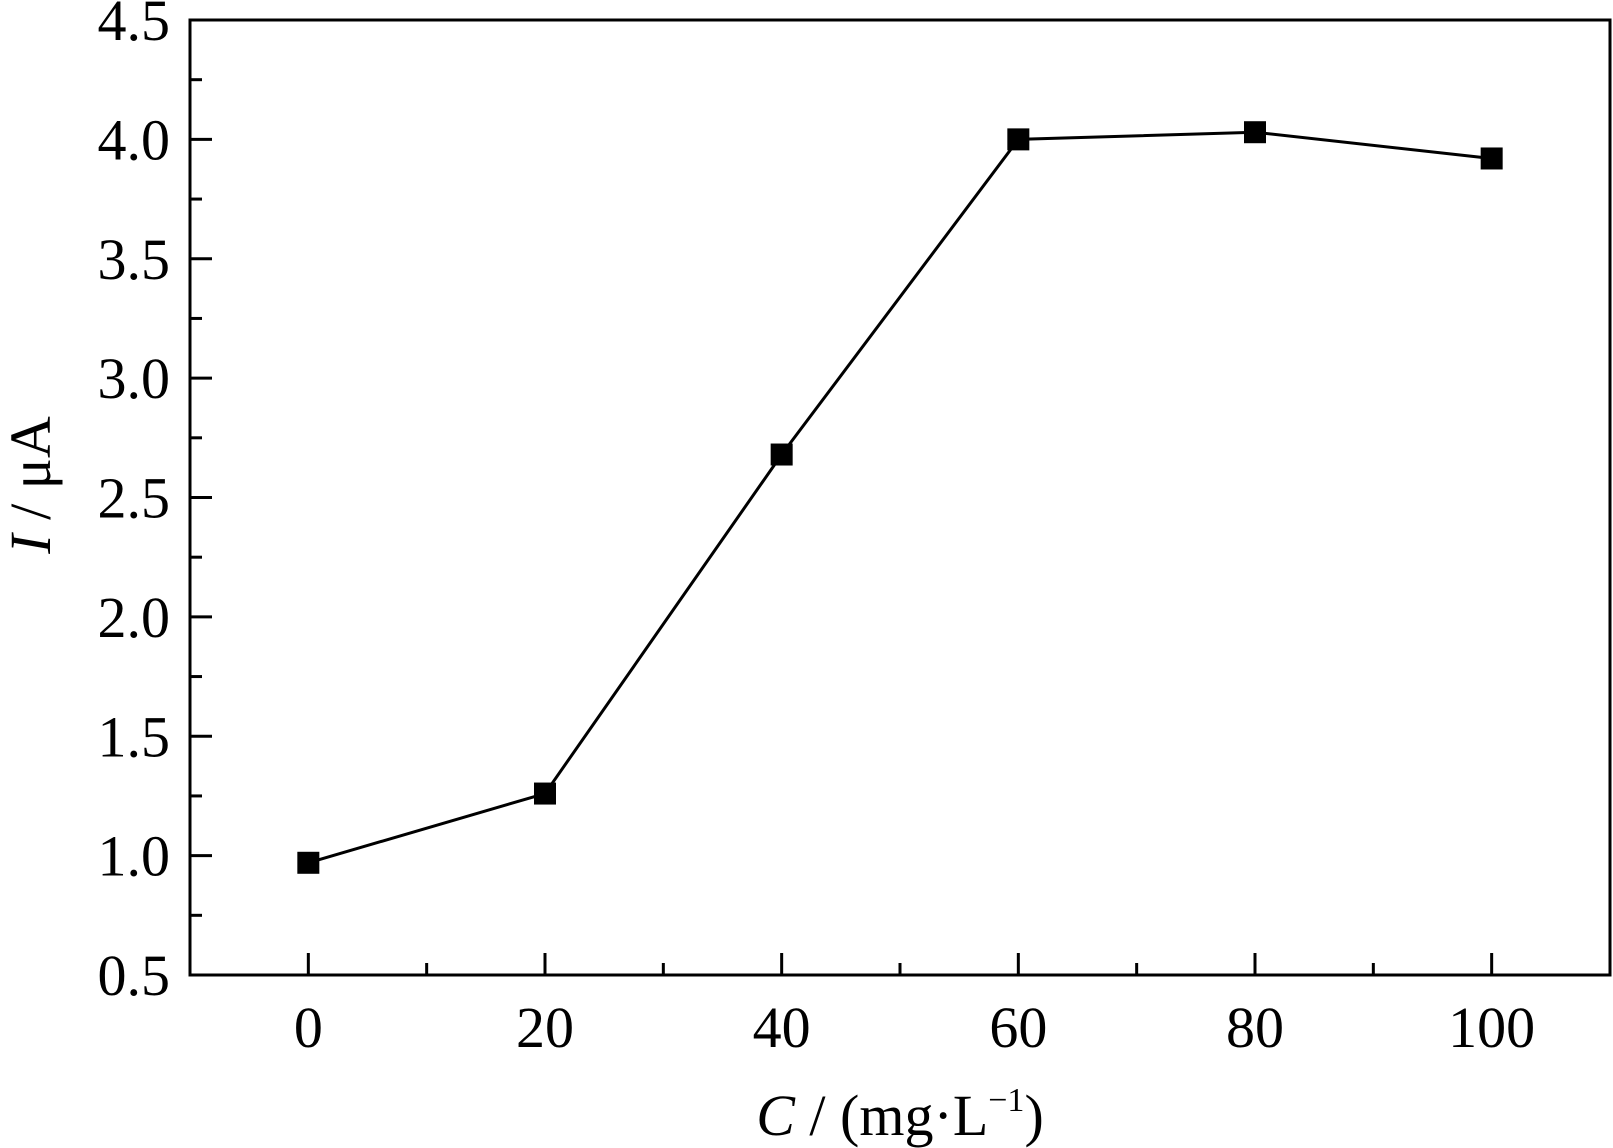 This screenshot has height=1148, width=1613. I want to click on x-tick-label: 80, so click(1255, 1027).